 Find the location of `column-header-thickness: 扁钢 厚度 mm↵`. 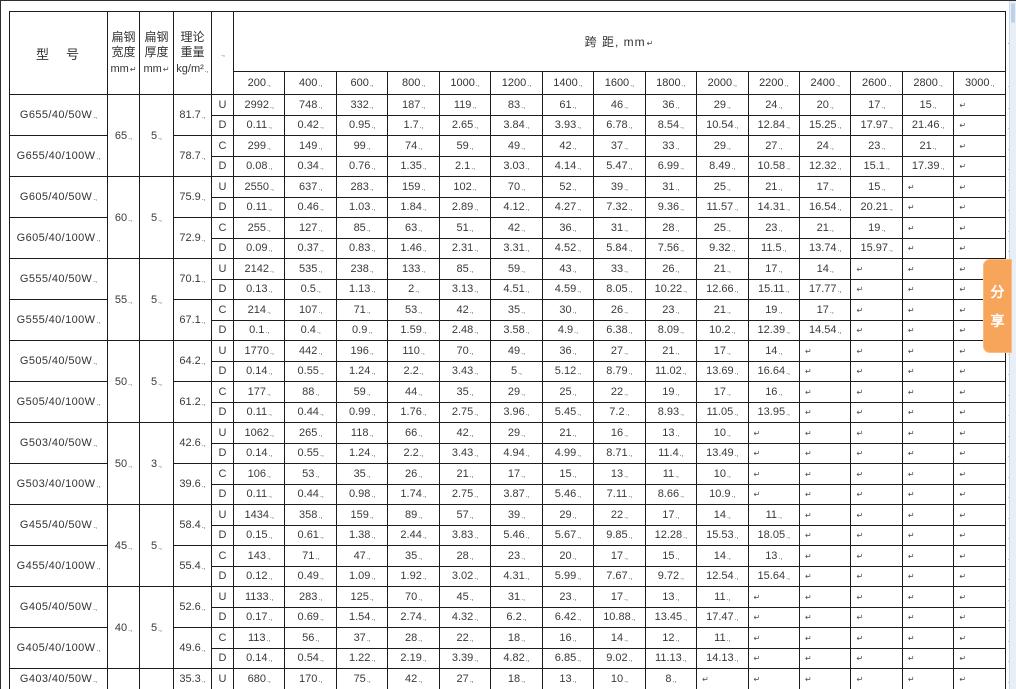

column-header-thickness: 扁钢 厚度 mm↵ is located at coordinates (156, 53).